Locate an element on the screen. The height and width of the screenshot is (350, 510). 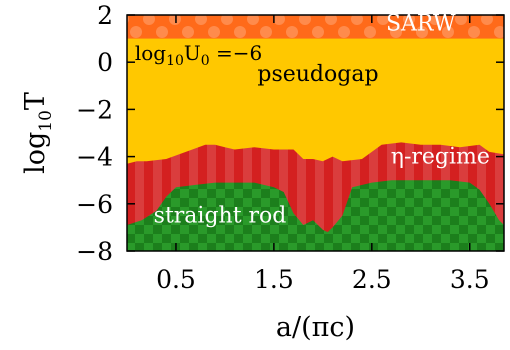
x-tick-label: 3.5 is located at coordinates (470, 279).